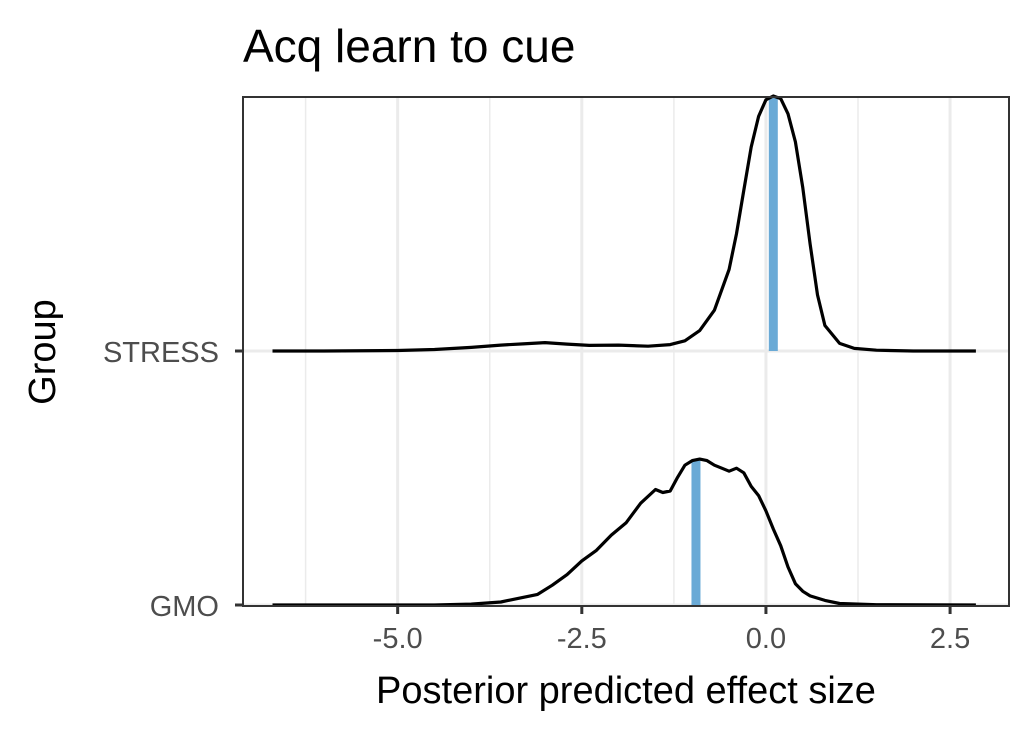 The width and height of the screenshot is (1033, 735). I want to click on y-tick-label-gmo: GMO, so click(184, 607).